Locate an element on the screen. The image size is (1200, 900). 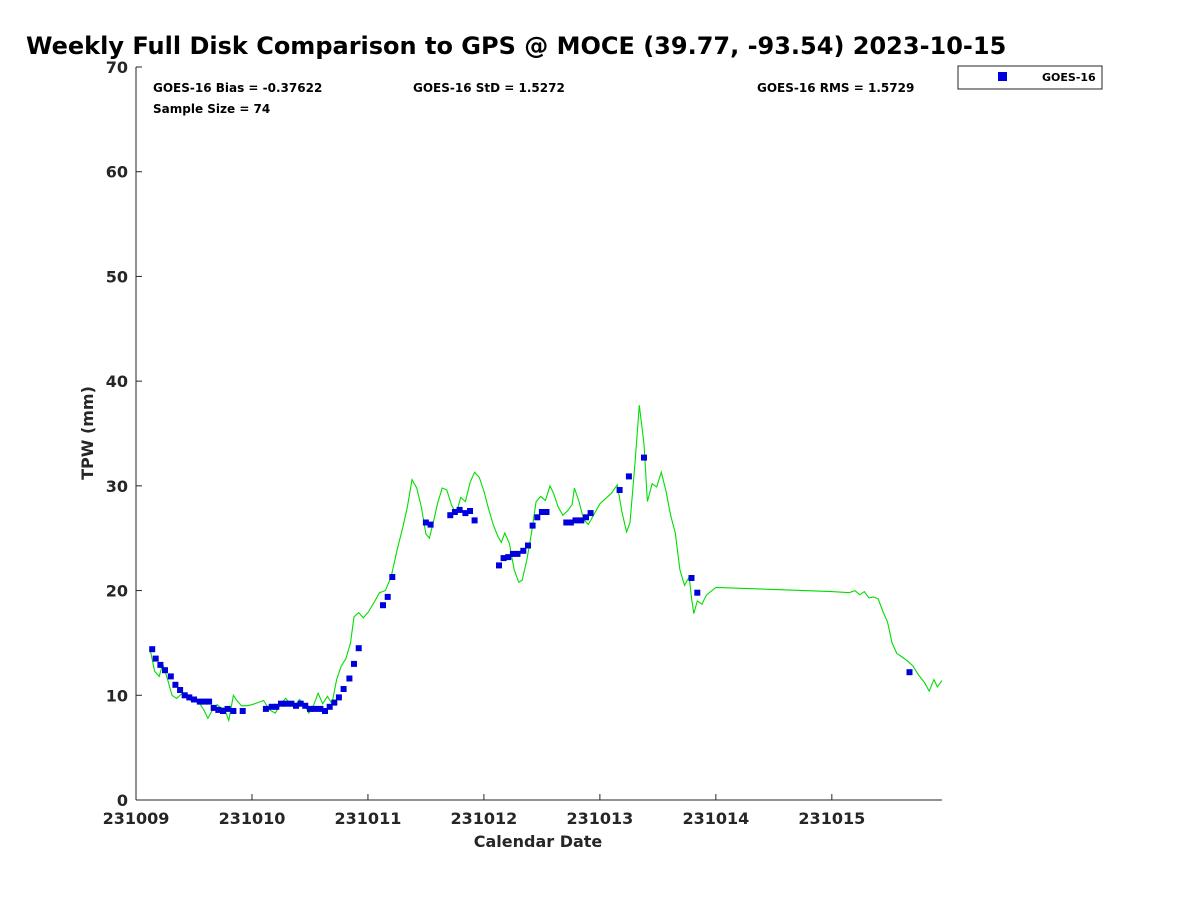
rms-stat: GOES-16 RMS = 1.5729 is located at coordinates (835, 88).